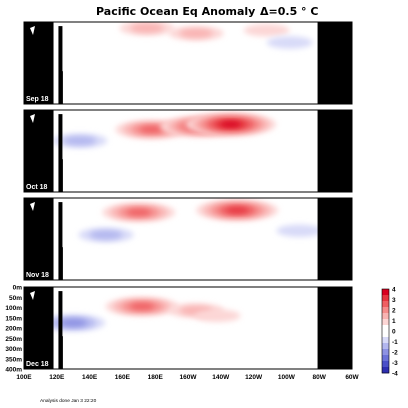 Image resolution: width=408 pixels, height=408 pixels. Describe the element at coordinates (13, 359) in the screenshot. I see `depth-tick-label: 350m` at that location.